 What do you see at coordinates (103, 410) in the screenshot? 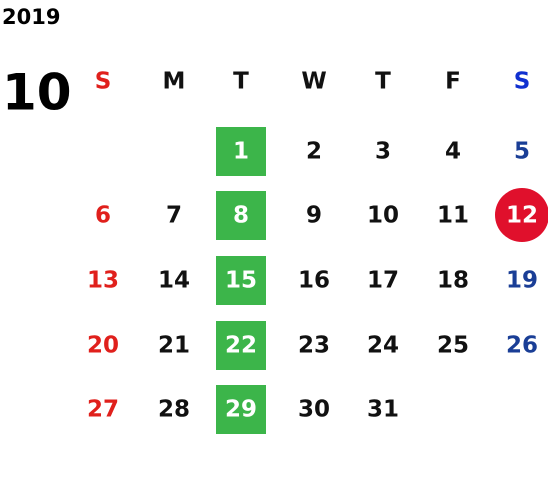
I see `day: 27` at bounding box center [103, 410].